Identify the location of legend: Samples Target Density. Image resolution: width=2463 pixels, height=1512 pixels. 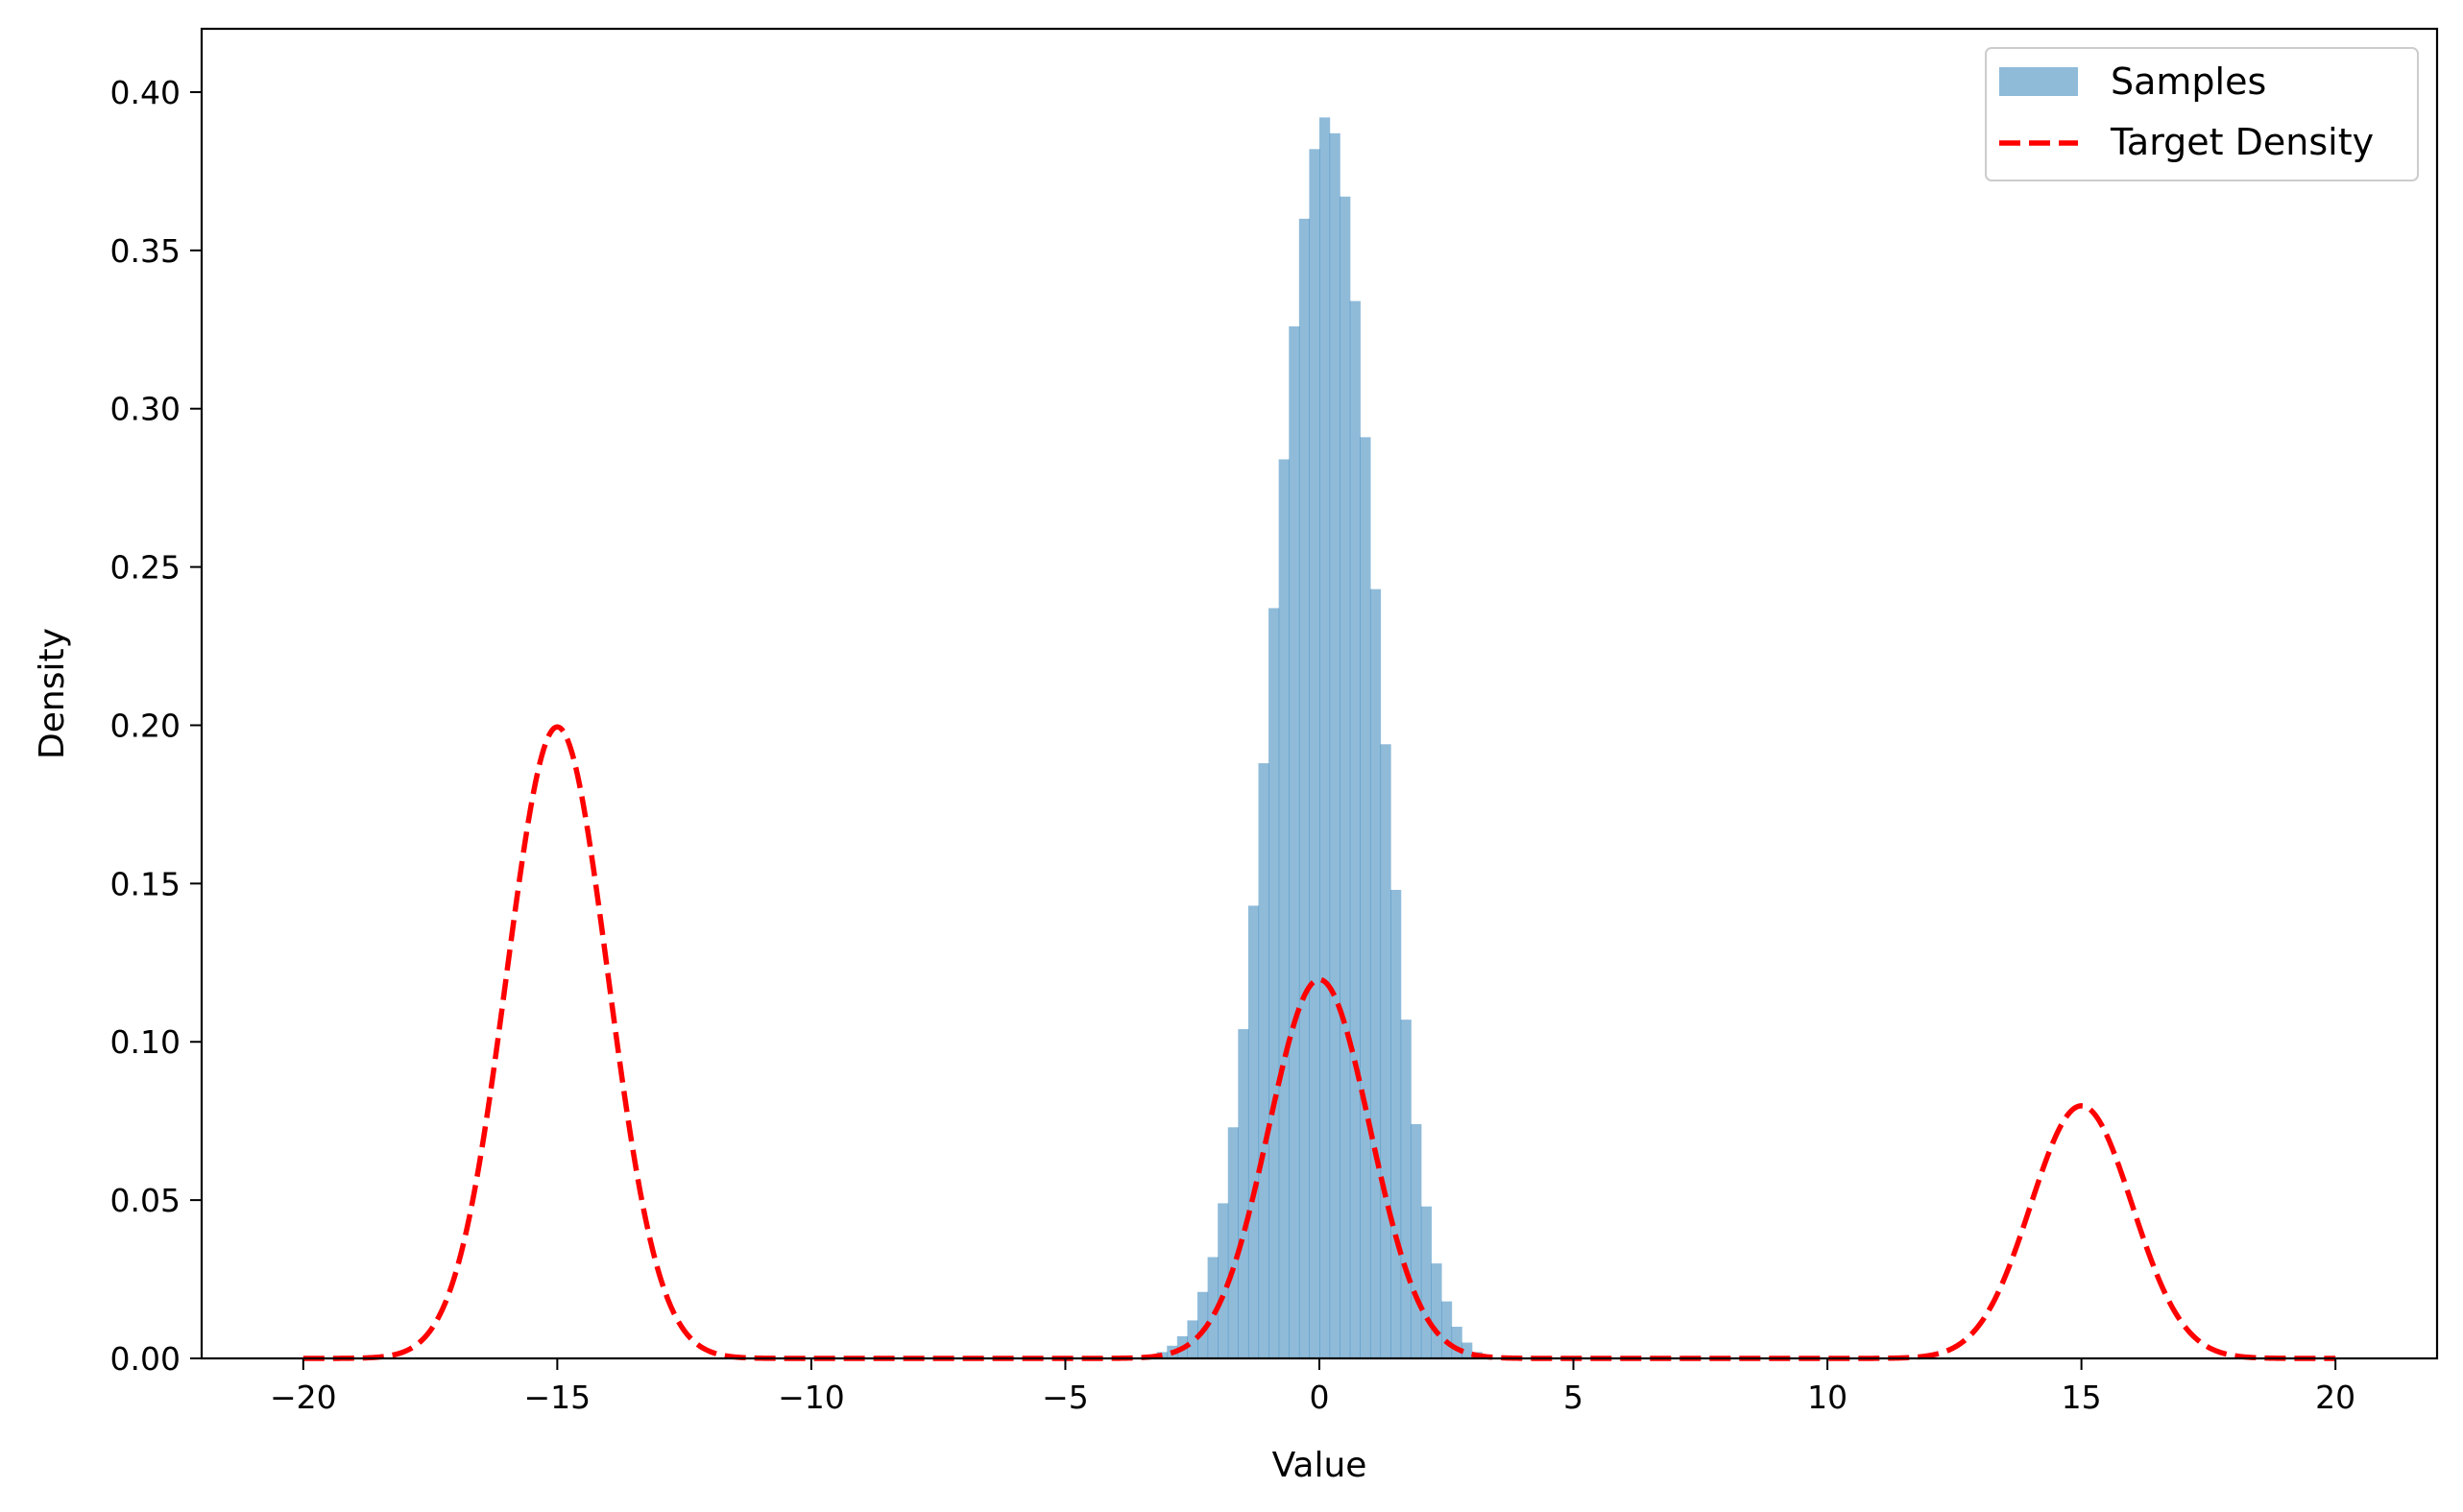
(2202, 114).